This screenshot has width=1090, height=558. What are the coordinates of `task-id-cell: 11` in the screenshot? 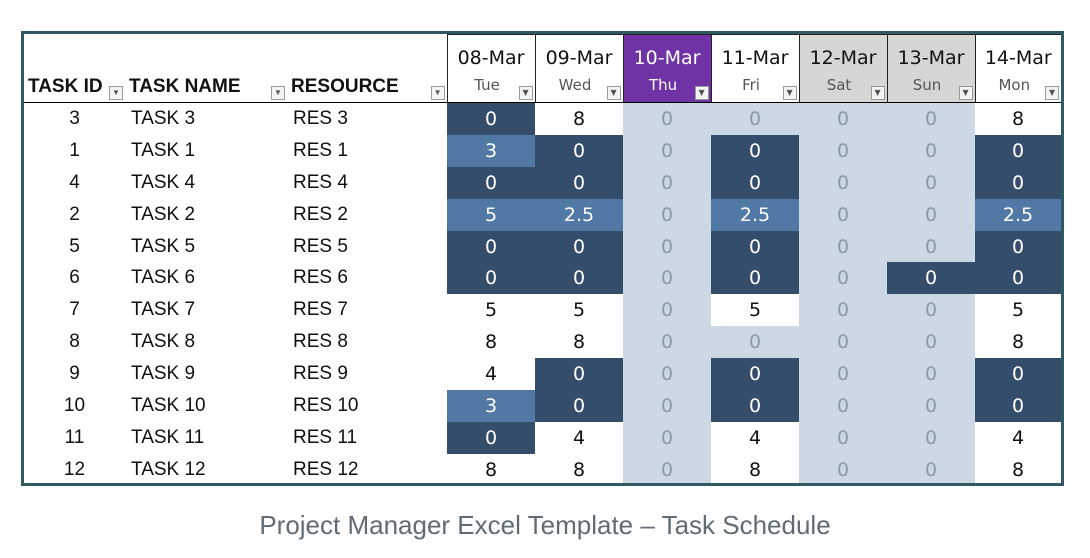 It's located at (74, 437).